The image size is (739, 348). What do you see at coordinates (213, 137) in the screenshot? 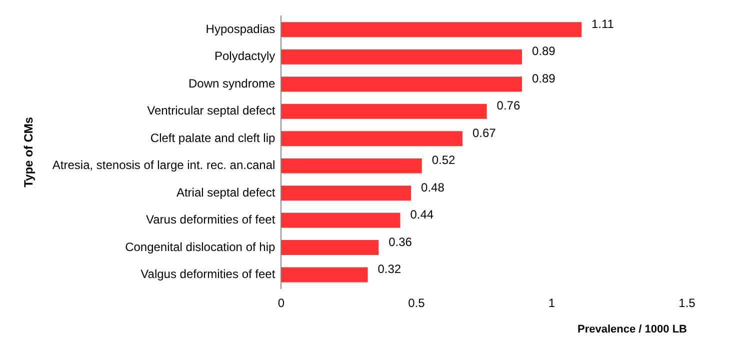
I see `y-tick-label: Cleft palate and cleft lip` at bounding box center [213, 137].